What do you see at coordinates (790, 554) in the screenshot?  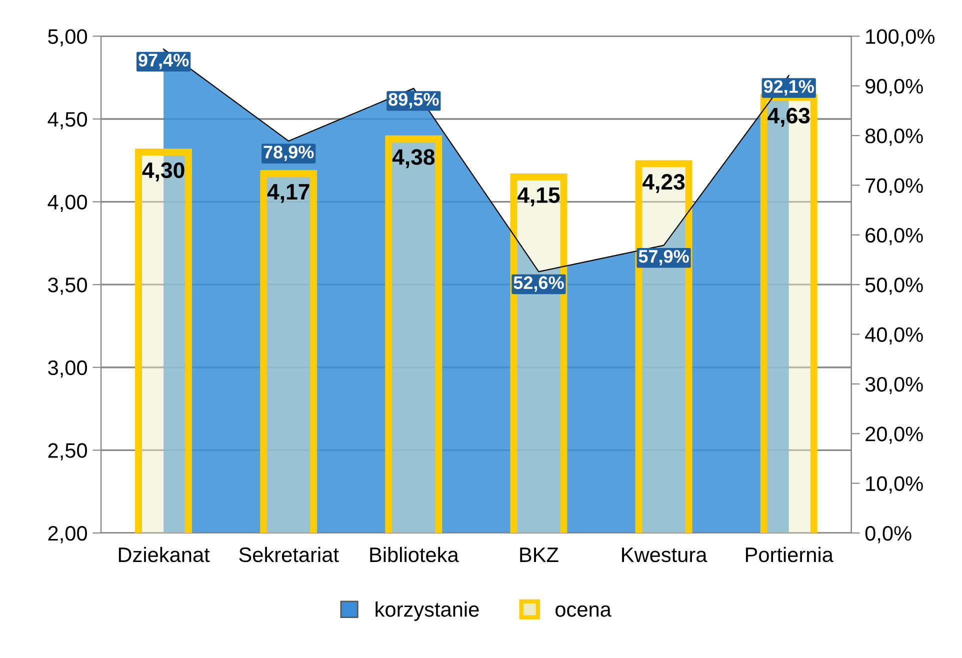 I see `x-tick-label: Portiernia` at bounding box center [790, 554].